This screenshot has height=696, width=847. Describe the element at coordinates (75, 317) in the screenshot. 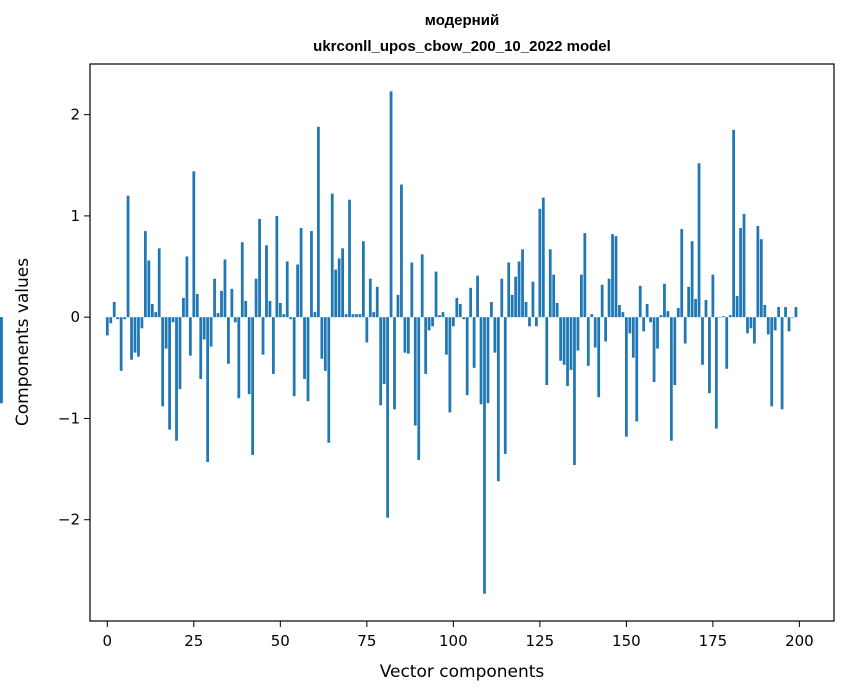

I see `y-tick-label: 0` at that location.